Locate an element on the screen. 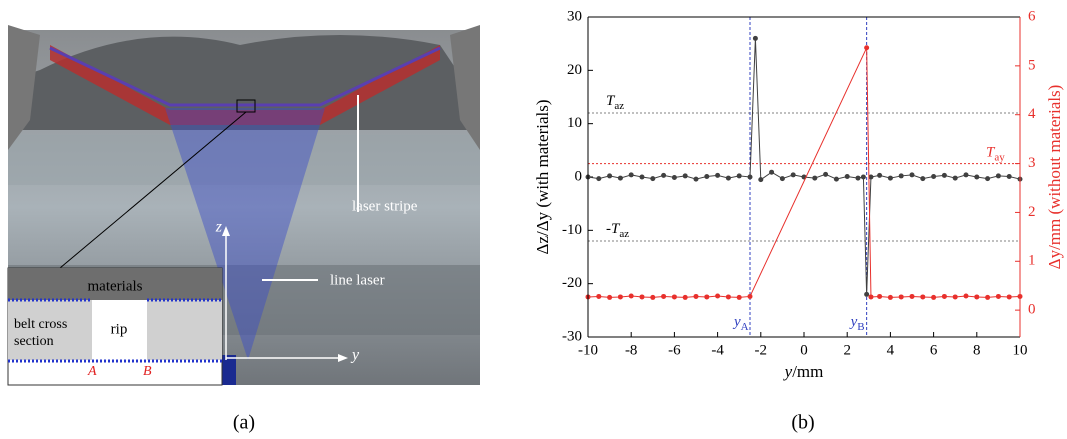 The height and width of the screenshot is (439, 1067). axis-label: z is located at coordinates (219, 227).